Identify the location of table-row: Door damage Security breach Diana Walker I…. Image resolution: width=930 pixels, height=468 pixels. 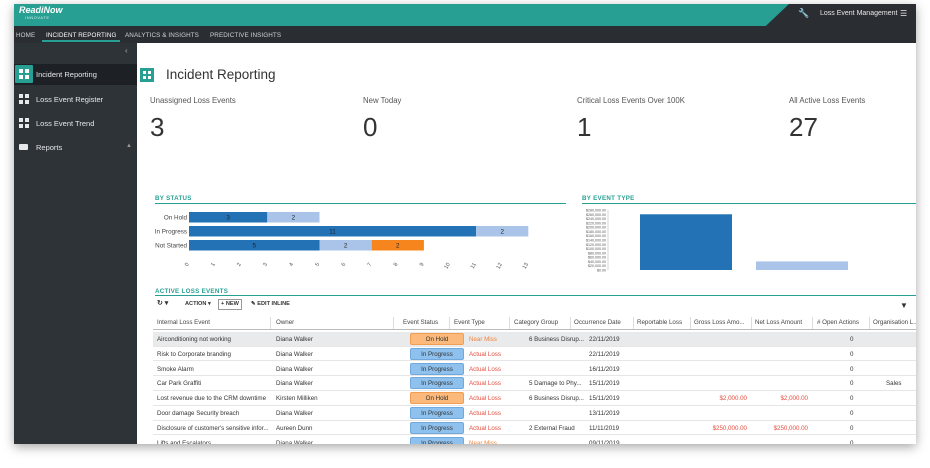
(534, 413).